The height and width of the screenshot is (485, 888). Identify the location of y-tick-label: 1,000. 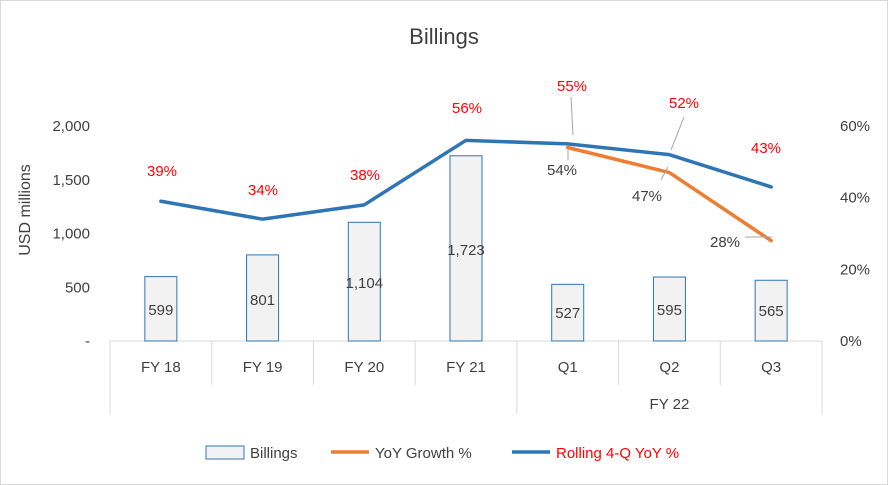
(71, 234).